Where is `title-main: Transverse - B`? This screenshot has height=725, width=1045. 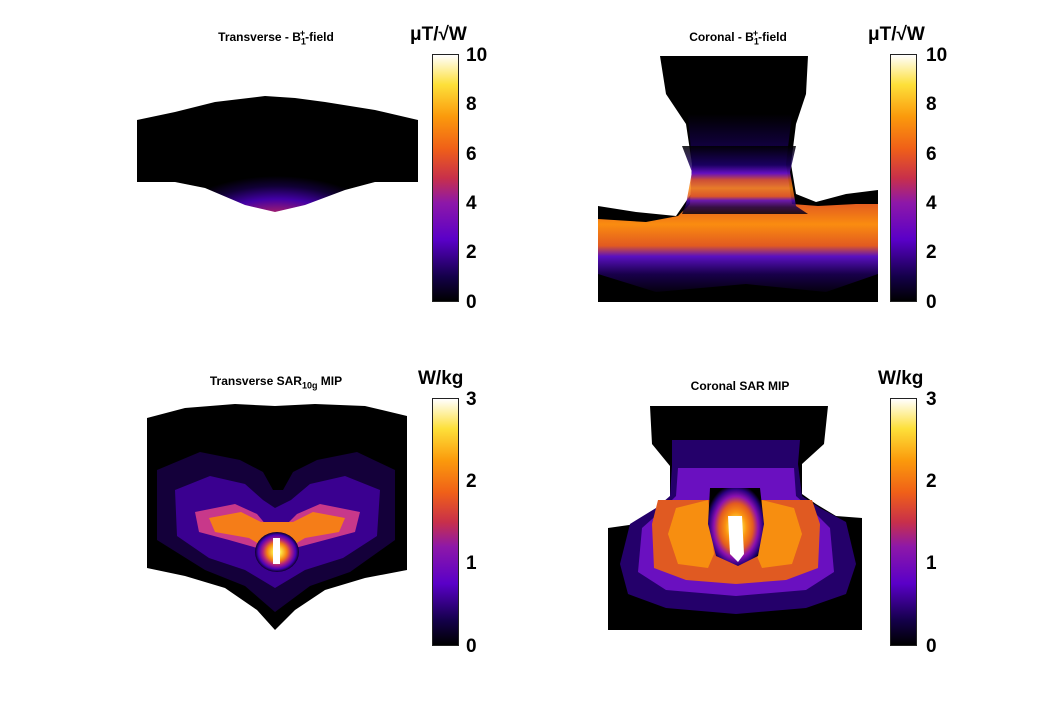 title-main: Transverse - B is located at coordinates (259, 37).